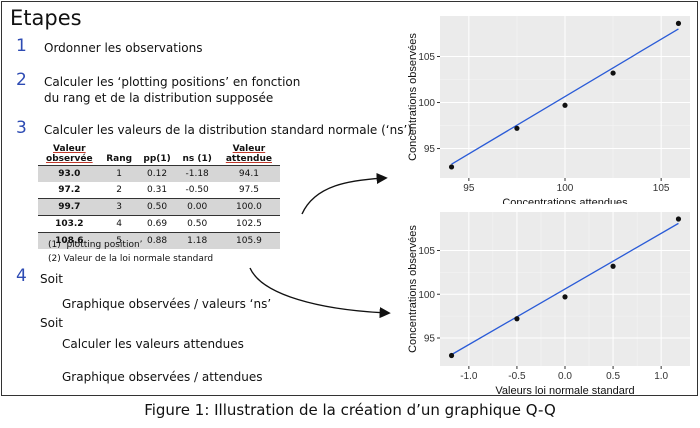 The height and width of the screenshot is (428, 700). Describe the element at coordinates (123, 48) in the screenshot. I see `step-1-text: Ordonner les observations` at that location.